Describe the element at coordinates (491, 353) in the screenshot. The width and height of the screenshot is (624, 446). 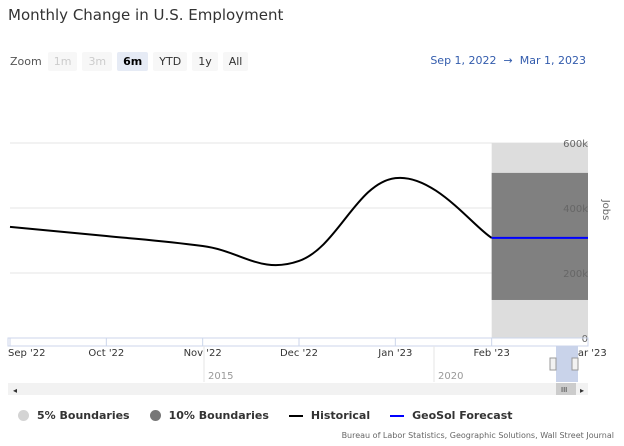
I see `x-tick-label: Feb '23` at that location.